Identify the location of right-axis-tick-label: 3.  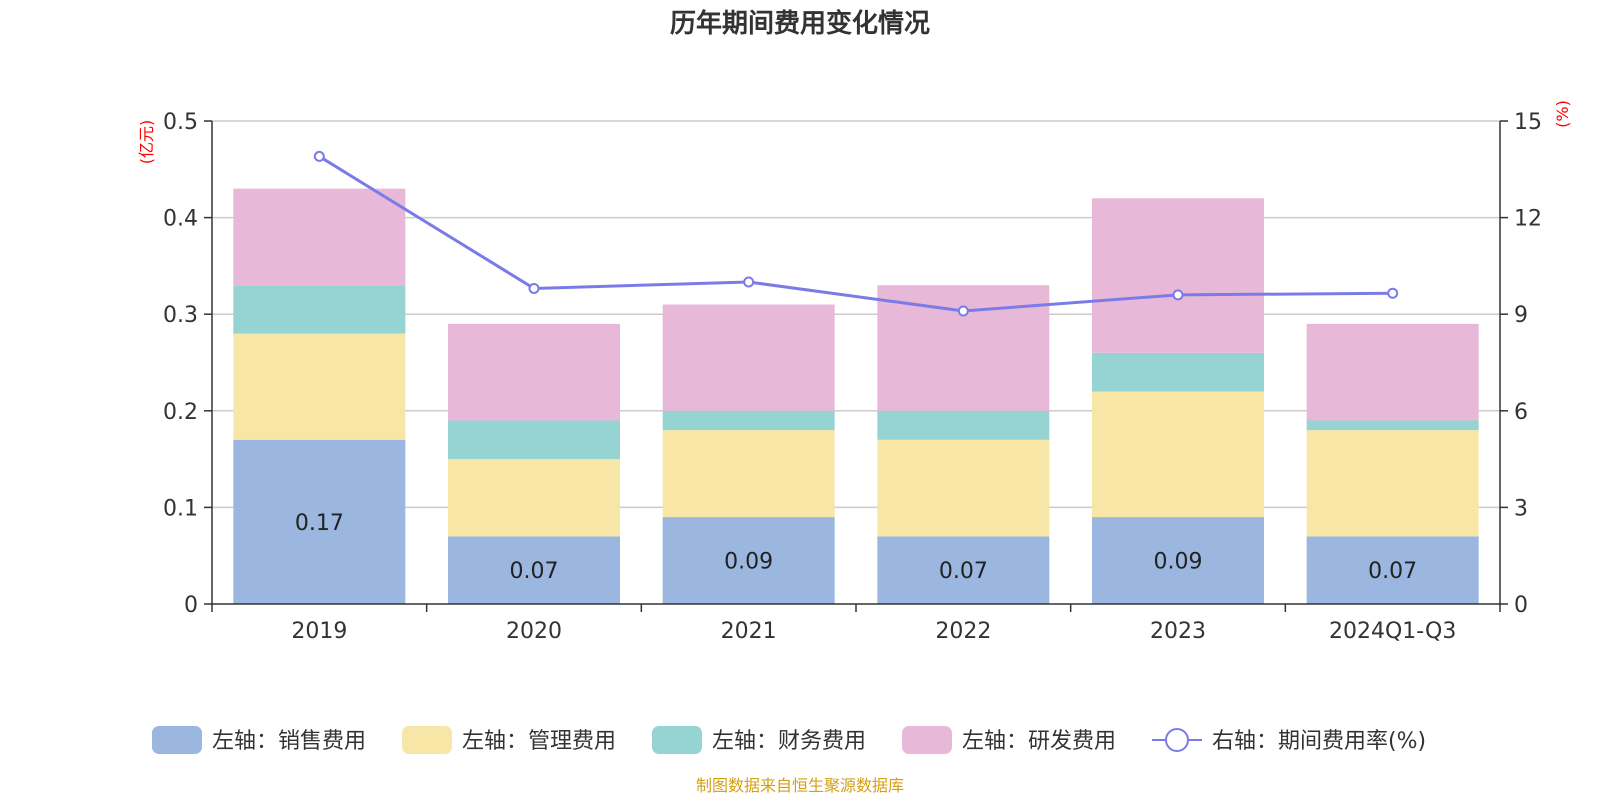
(1521, 508).